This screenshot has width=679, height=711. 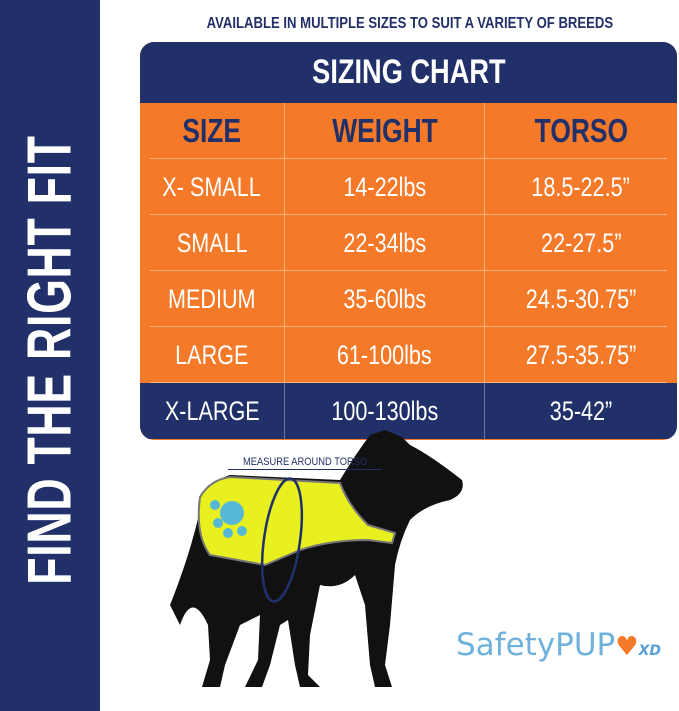 I want to click on weight-cell: 22-34lbs, so click(x=385, y=243).